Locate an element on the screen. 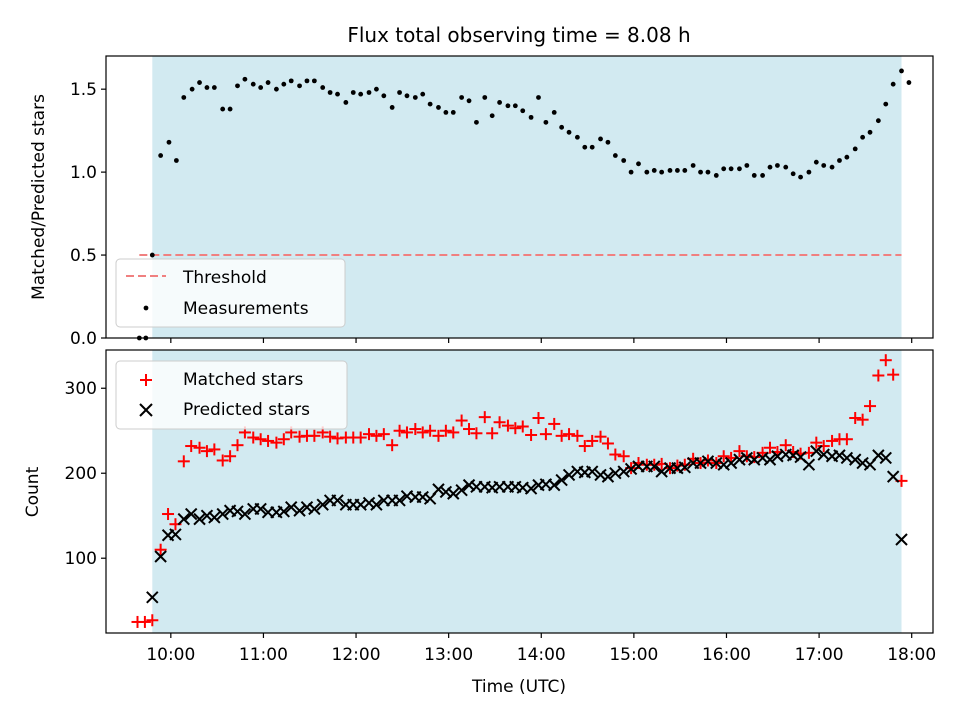 The height and width of the screenshot is (724, 960). top-legend: Threshold Measurements is located at coordinates (230, 293).